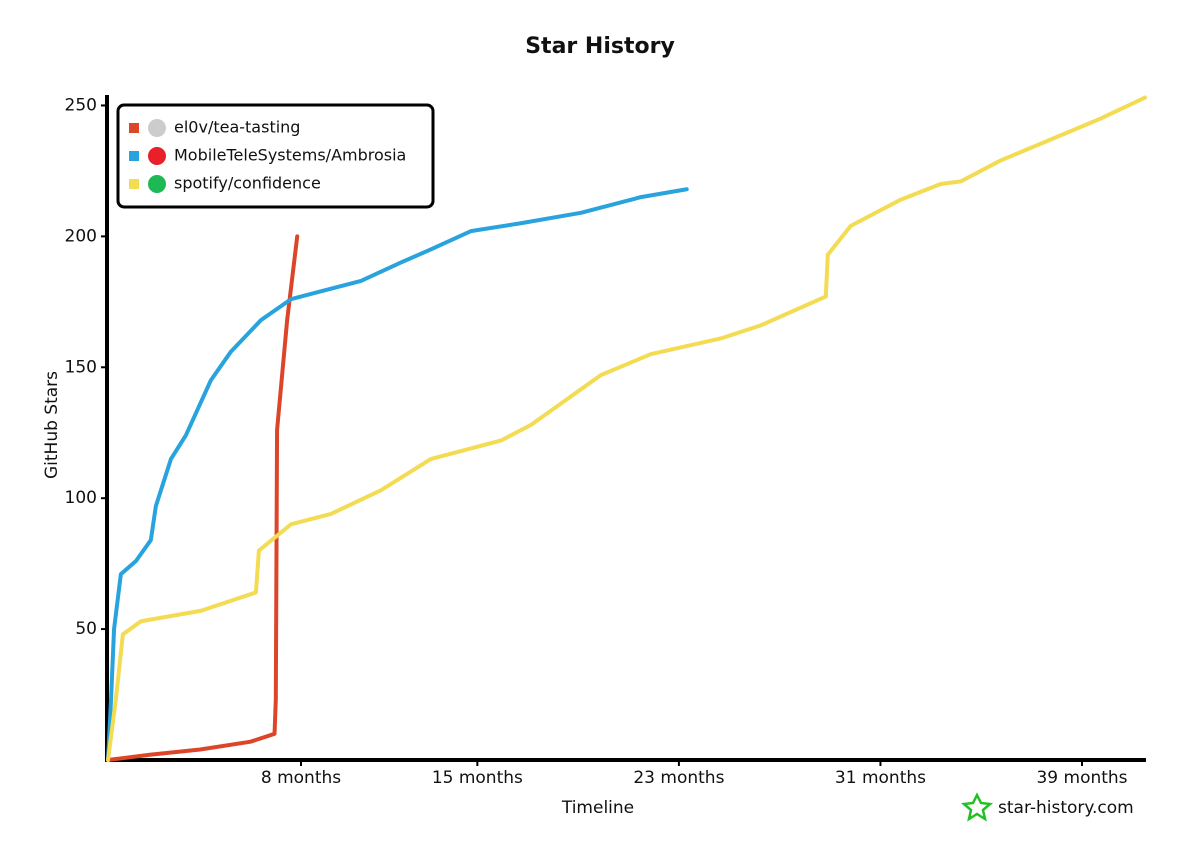 The height and width of the screenshot is (857, 1200). Describe the element at coordinates (86, 629) in the screenshot. I see `y-tick-label: 50` at that location.